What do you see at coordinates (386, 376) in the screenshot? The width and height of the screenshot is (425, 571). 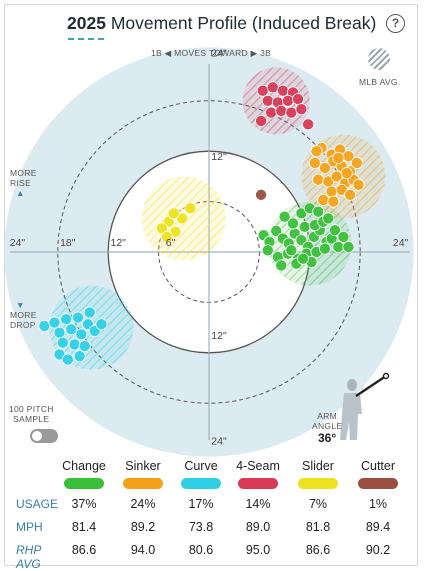 I see `arm-angle-dot` at bounding box center [386, 376].